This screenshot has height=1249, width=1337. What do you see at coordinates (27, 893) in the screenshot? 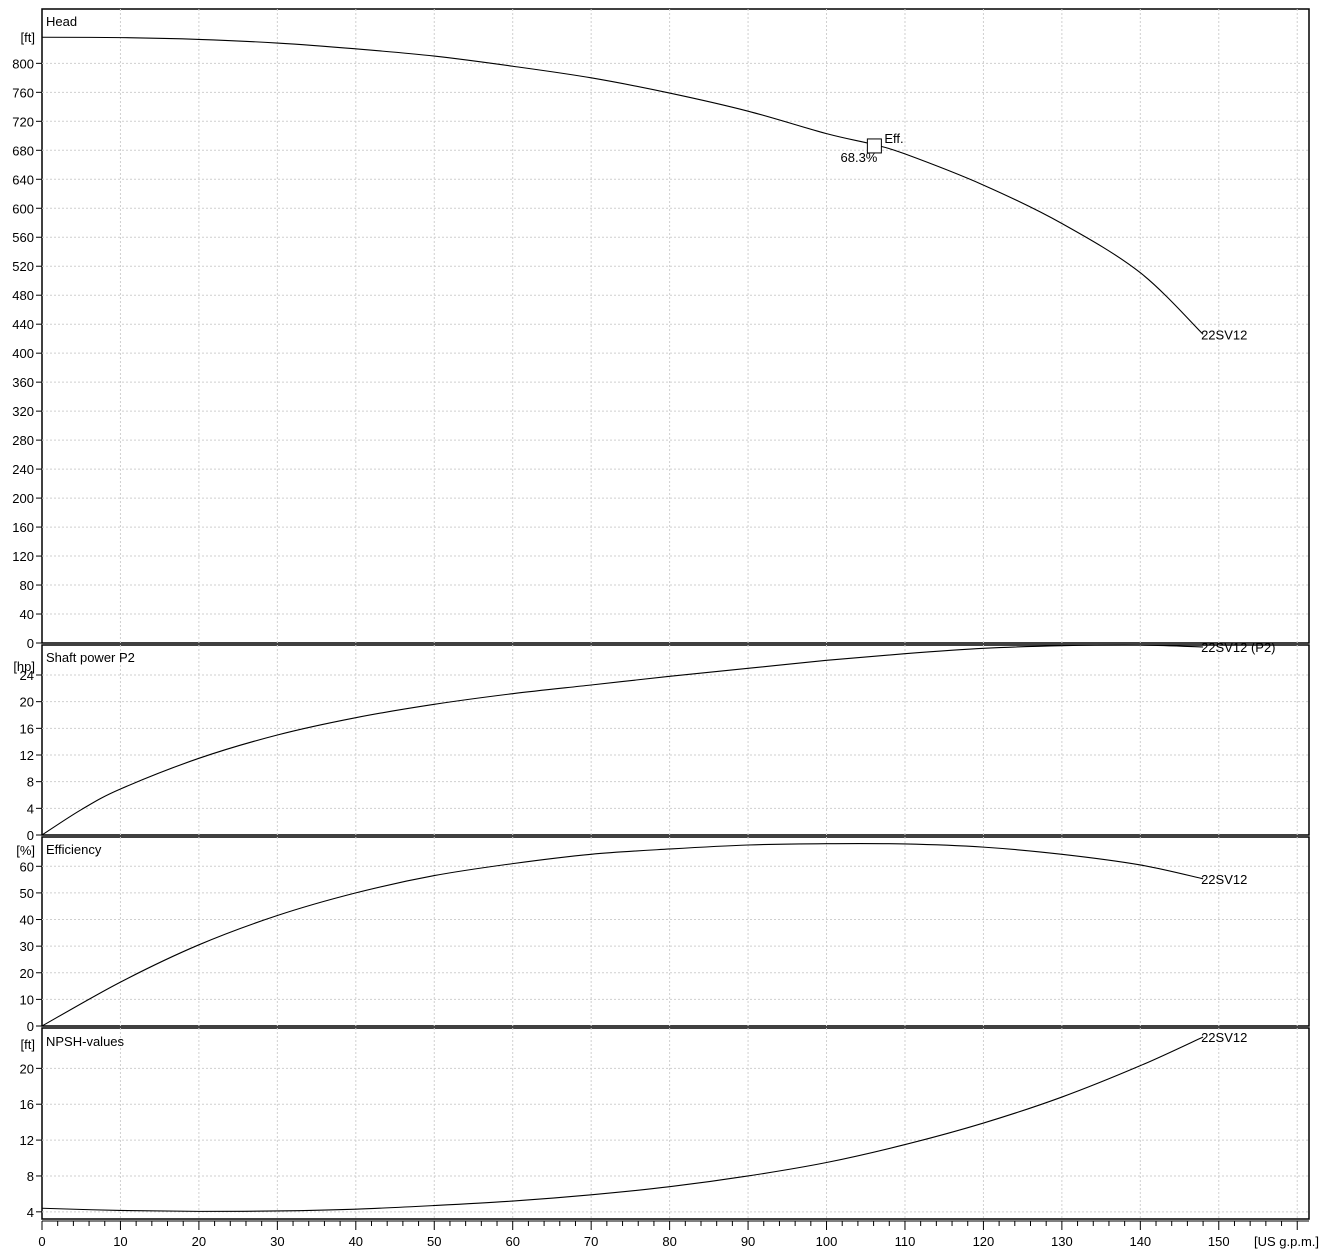
I see `y-tick-label: 50` at bounding box center [27, 893].